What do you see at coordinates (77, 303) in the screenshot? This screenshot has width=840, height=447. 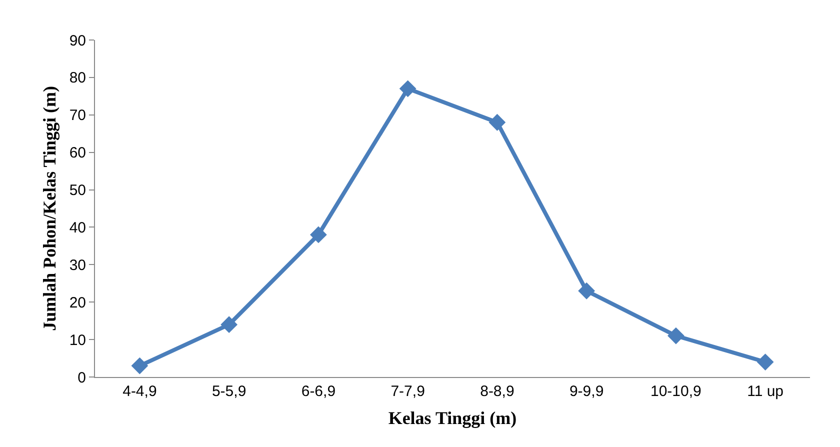 I see `y-tick-label: 20` at bounding box center [77, 303].